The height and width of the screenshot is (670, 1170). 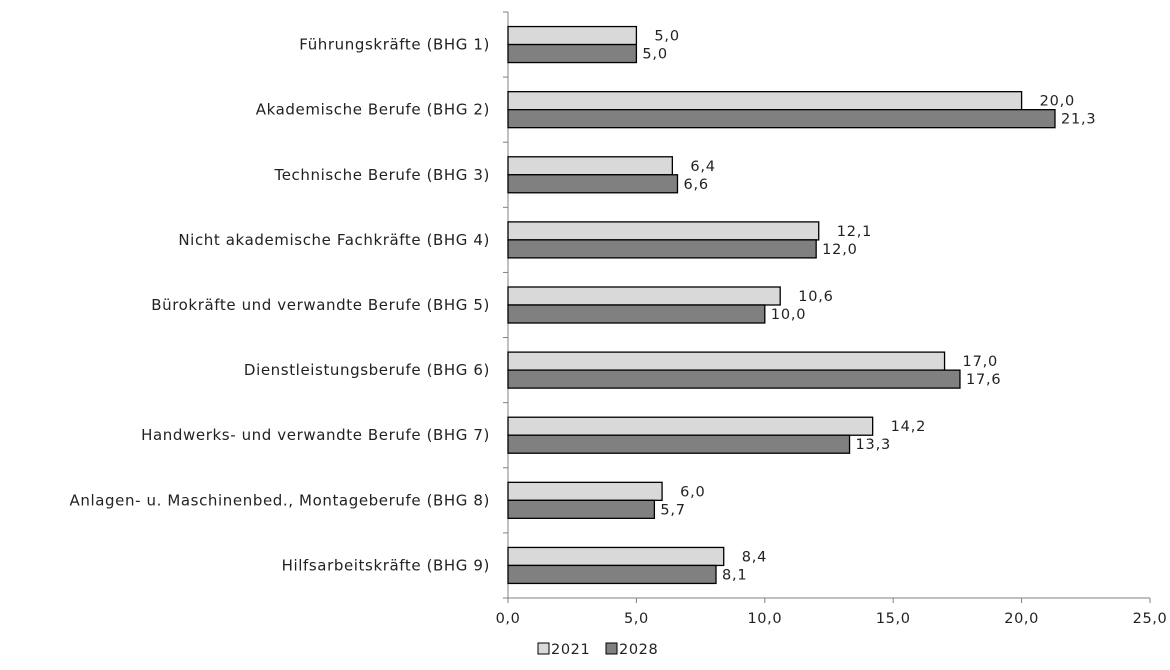 What do you see at coordinates (702, 167) in the screenshot?
I see `data-label-2021: 6,4` at bounding box center [702, 167].